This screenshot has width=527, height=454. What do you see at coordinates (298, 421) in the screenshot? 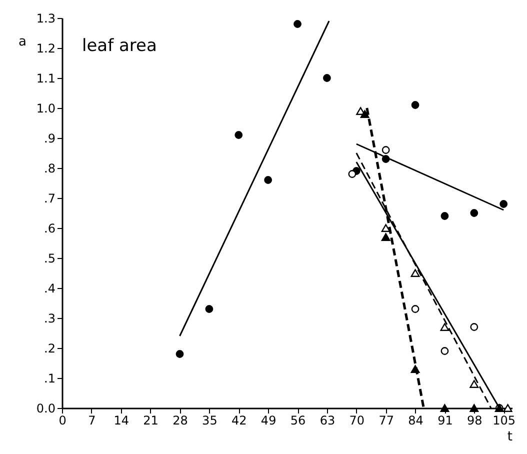
I see `x-tick-label: 56` at bounding box center [298, 421].